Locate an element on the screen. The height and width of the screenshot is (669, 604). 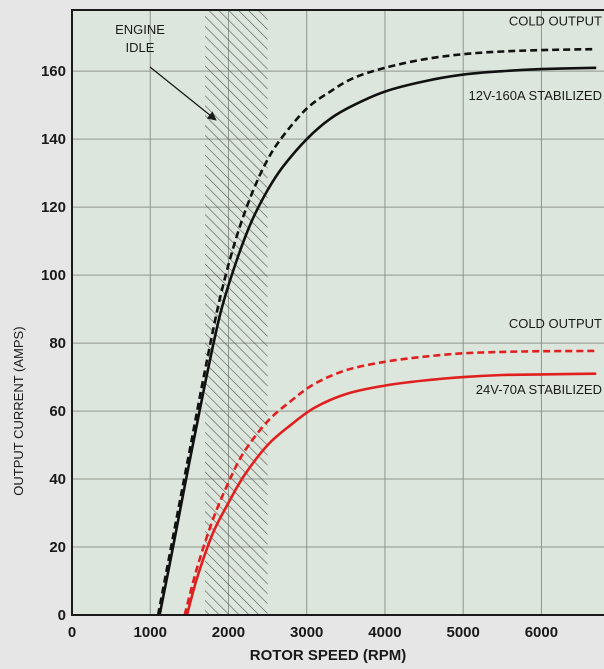
y-tick-label: 80 is located at coordinates (57, 343).